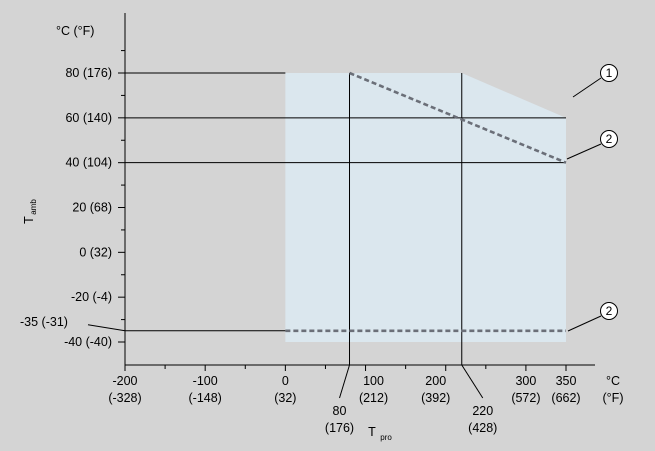 The height and width of the screenshot is (451, 655). I want to click on x-unit-label-alt: (°F), so click(613, 398).